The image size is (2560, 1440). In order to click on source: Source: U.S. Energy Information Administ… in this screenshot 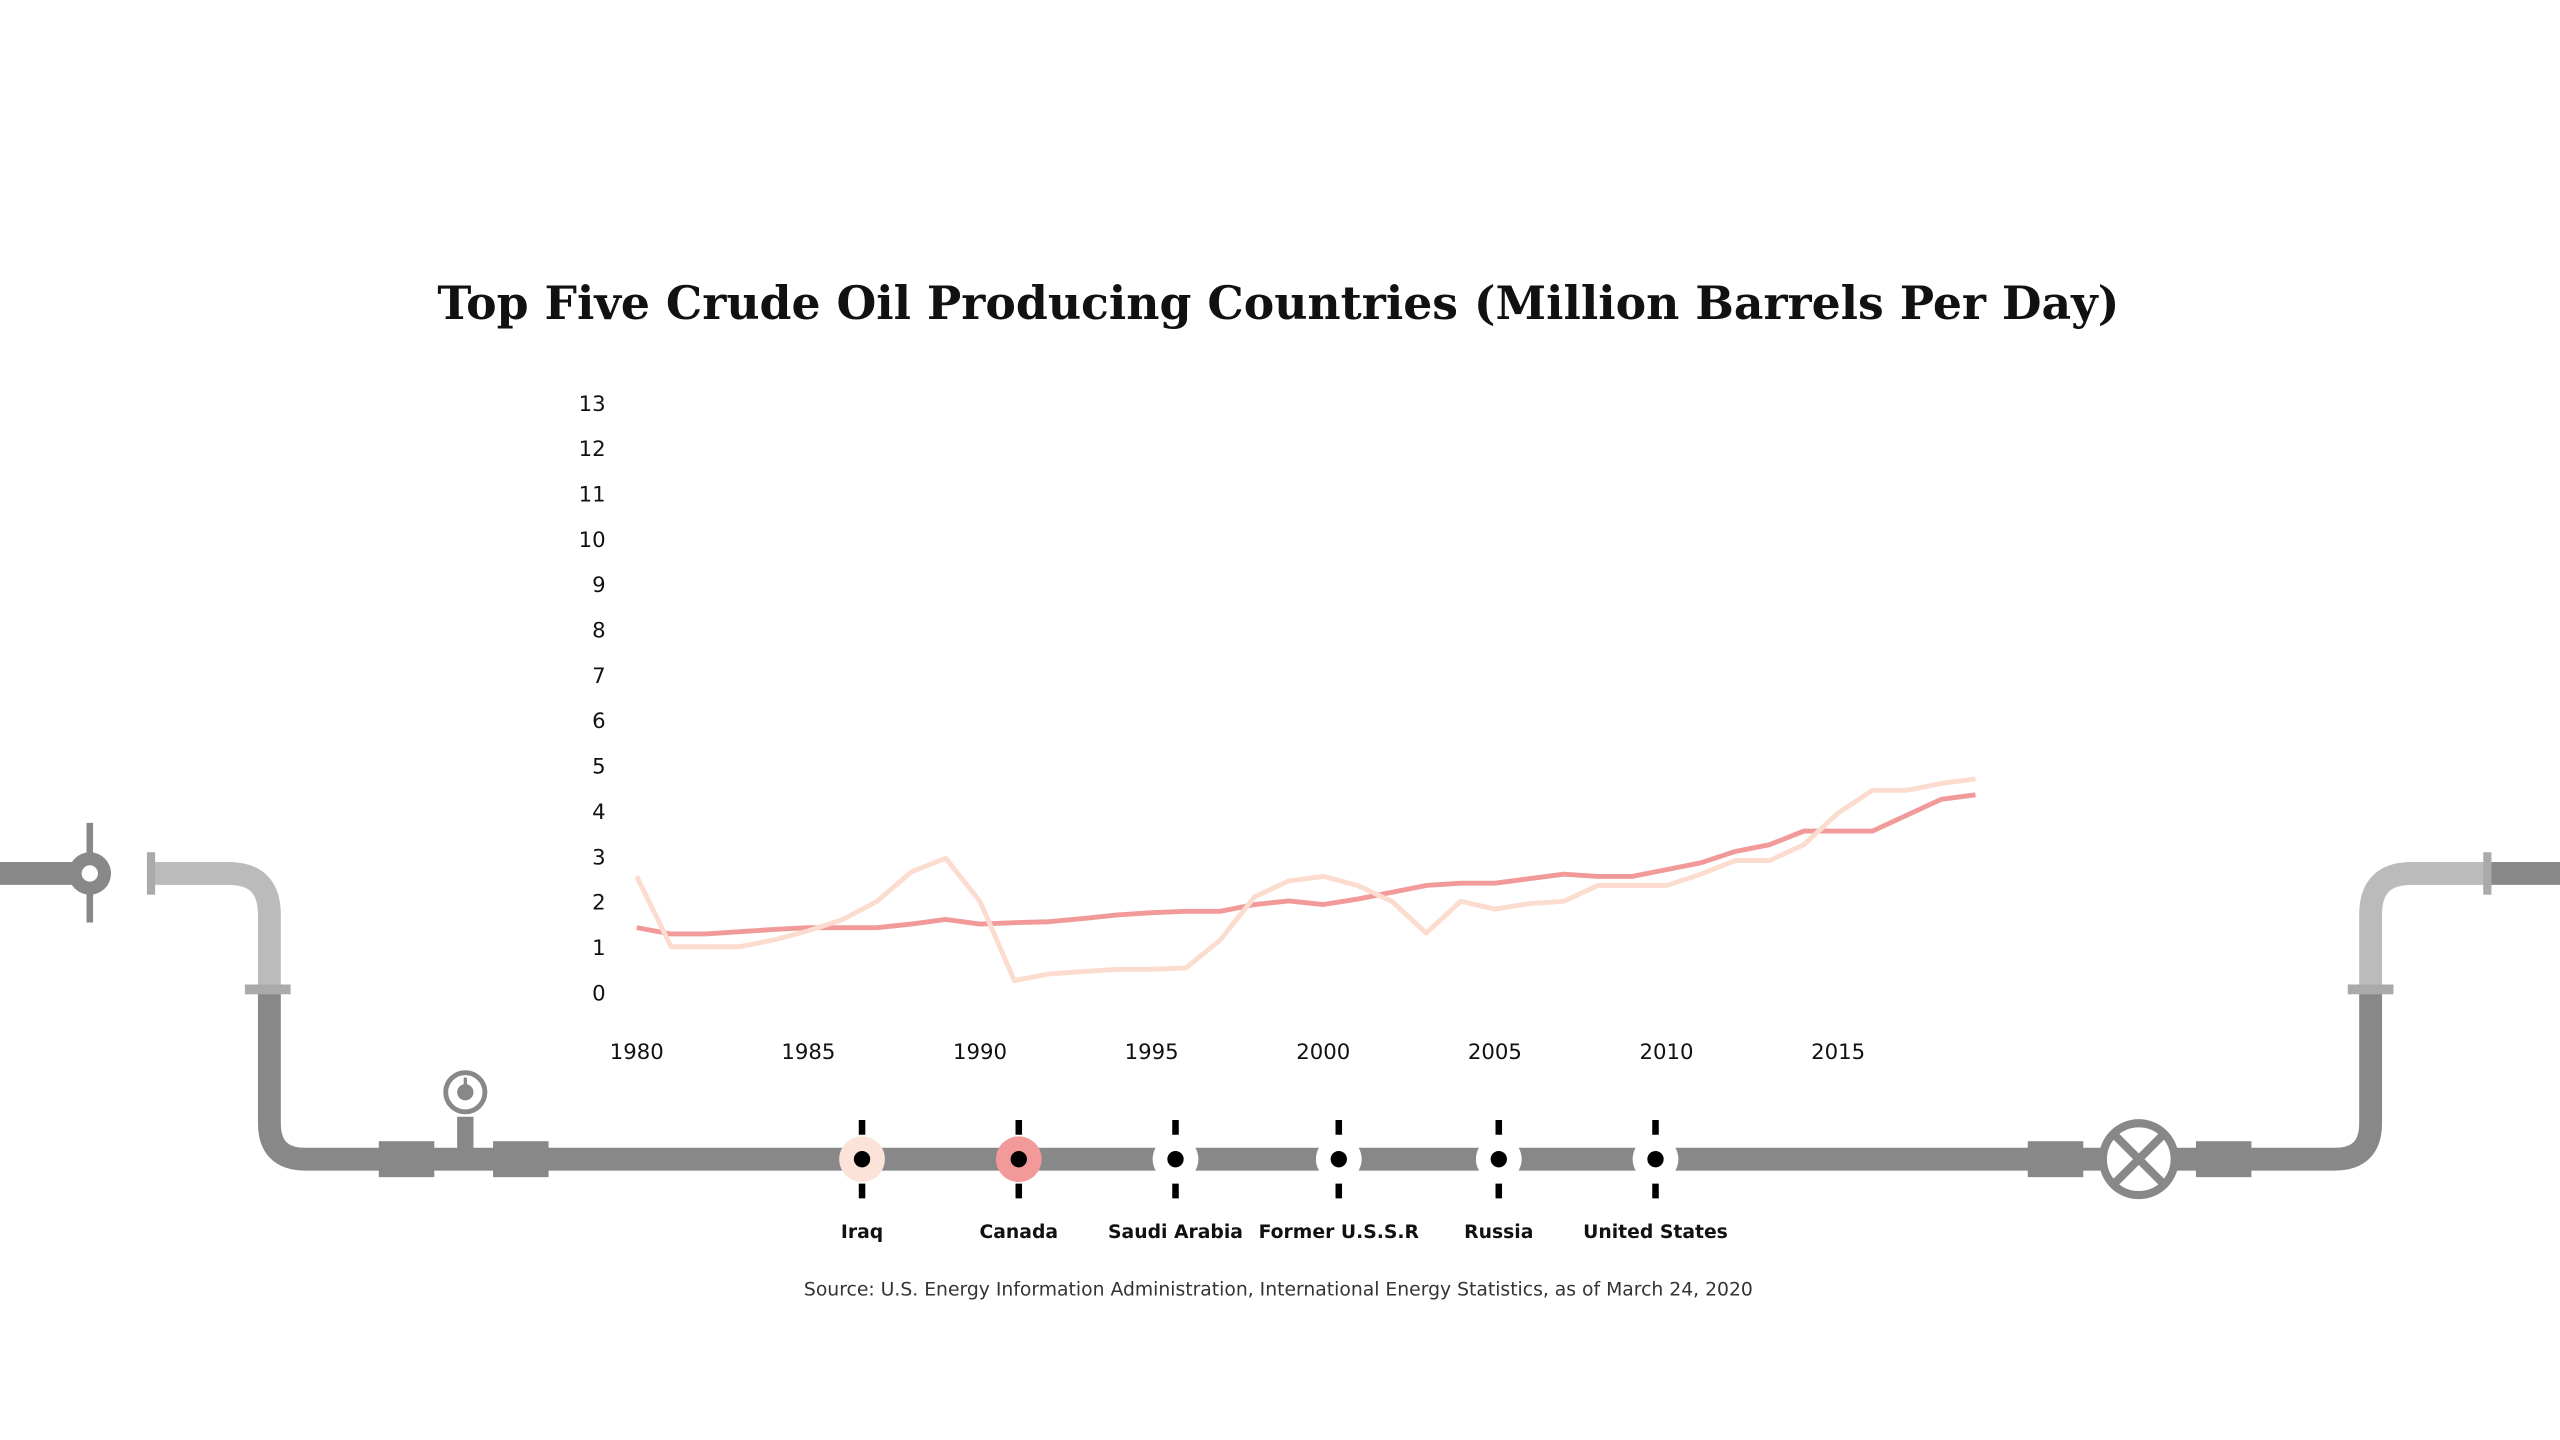, I will do `click(1278, 1289)`.